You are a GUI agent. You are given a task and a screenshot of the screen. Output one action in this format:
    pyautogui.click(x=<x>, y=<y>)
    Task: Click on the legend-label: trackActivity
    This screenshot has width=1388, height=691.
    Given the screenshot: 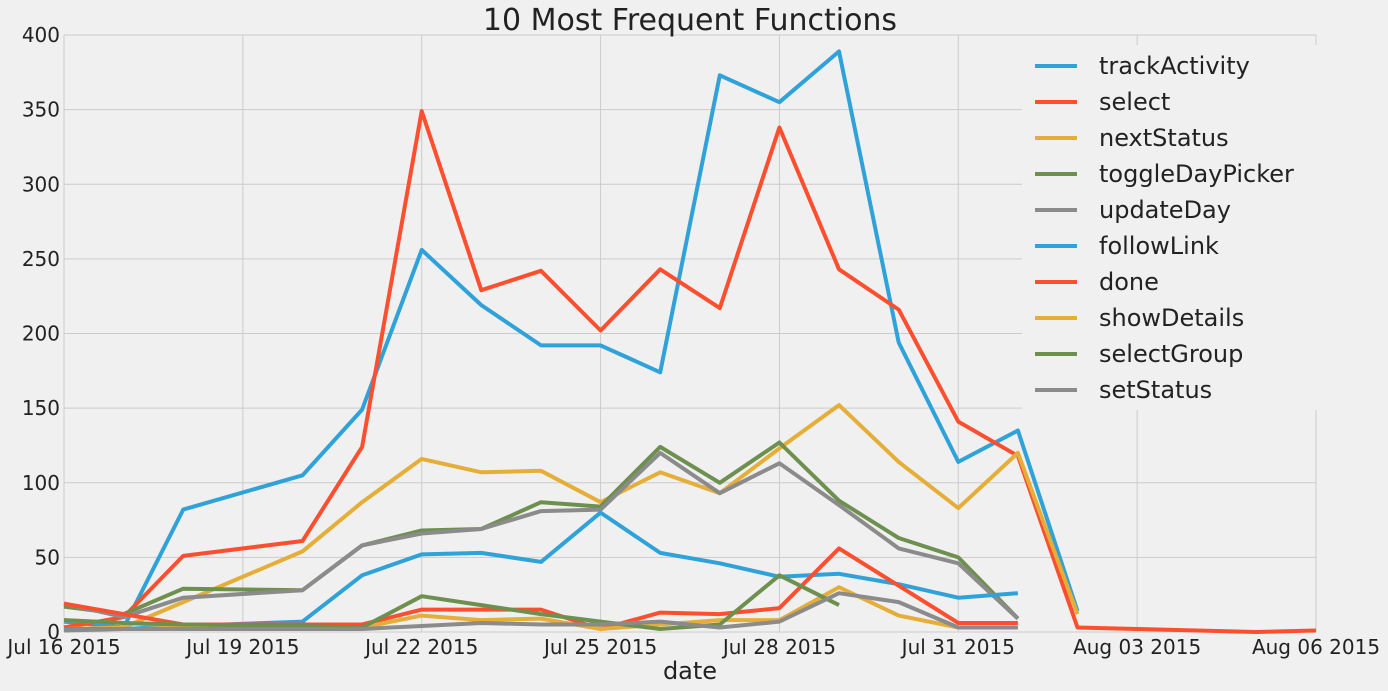 What is the action you would take?
    pyautogui.click(x=1174, y=66)
    